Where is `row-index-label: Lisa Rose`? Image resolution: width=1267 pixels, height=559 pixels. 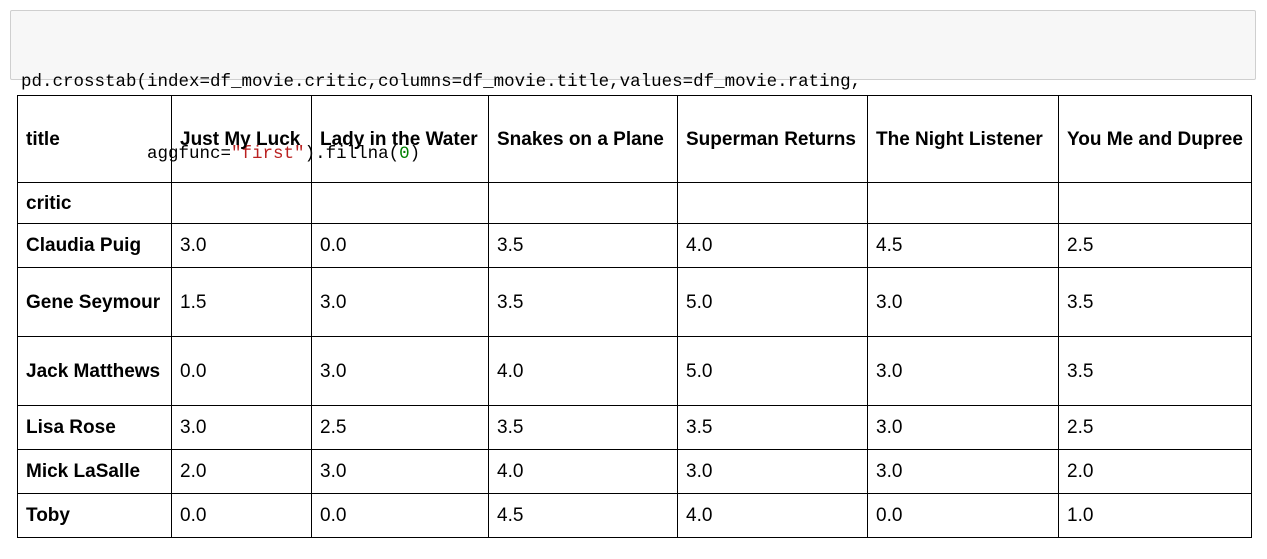 row-index-label: Lisa Rose is located at coordinates (94, 427).